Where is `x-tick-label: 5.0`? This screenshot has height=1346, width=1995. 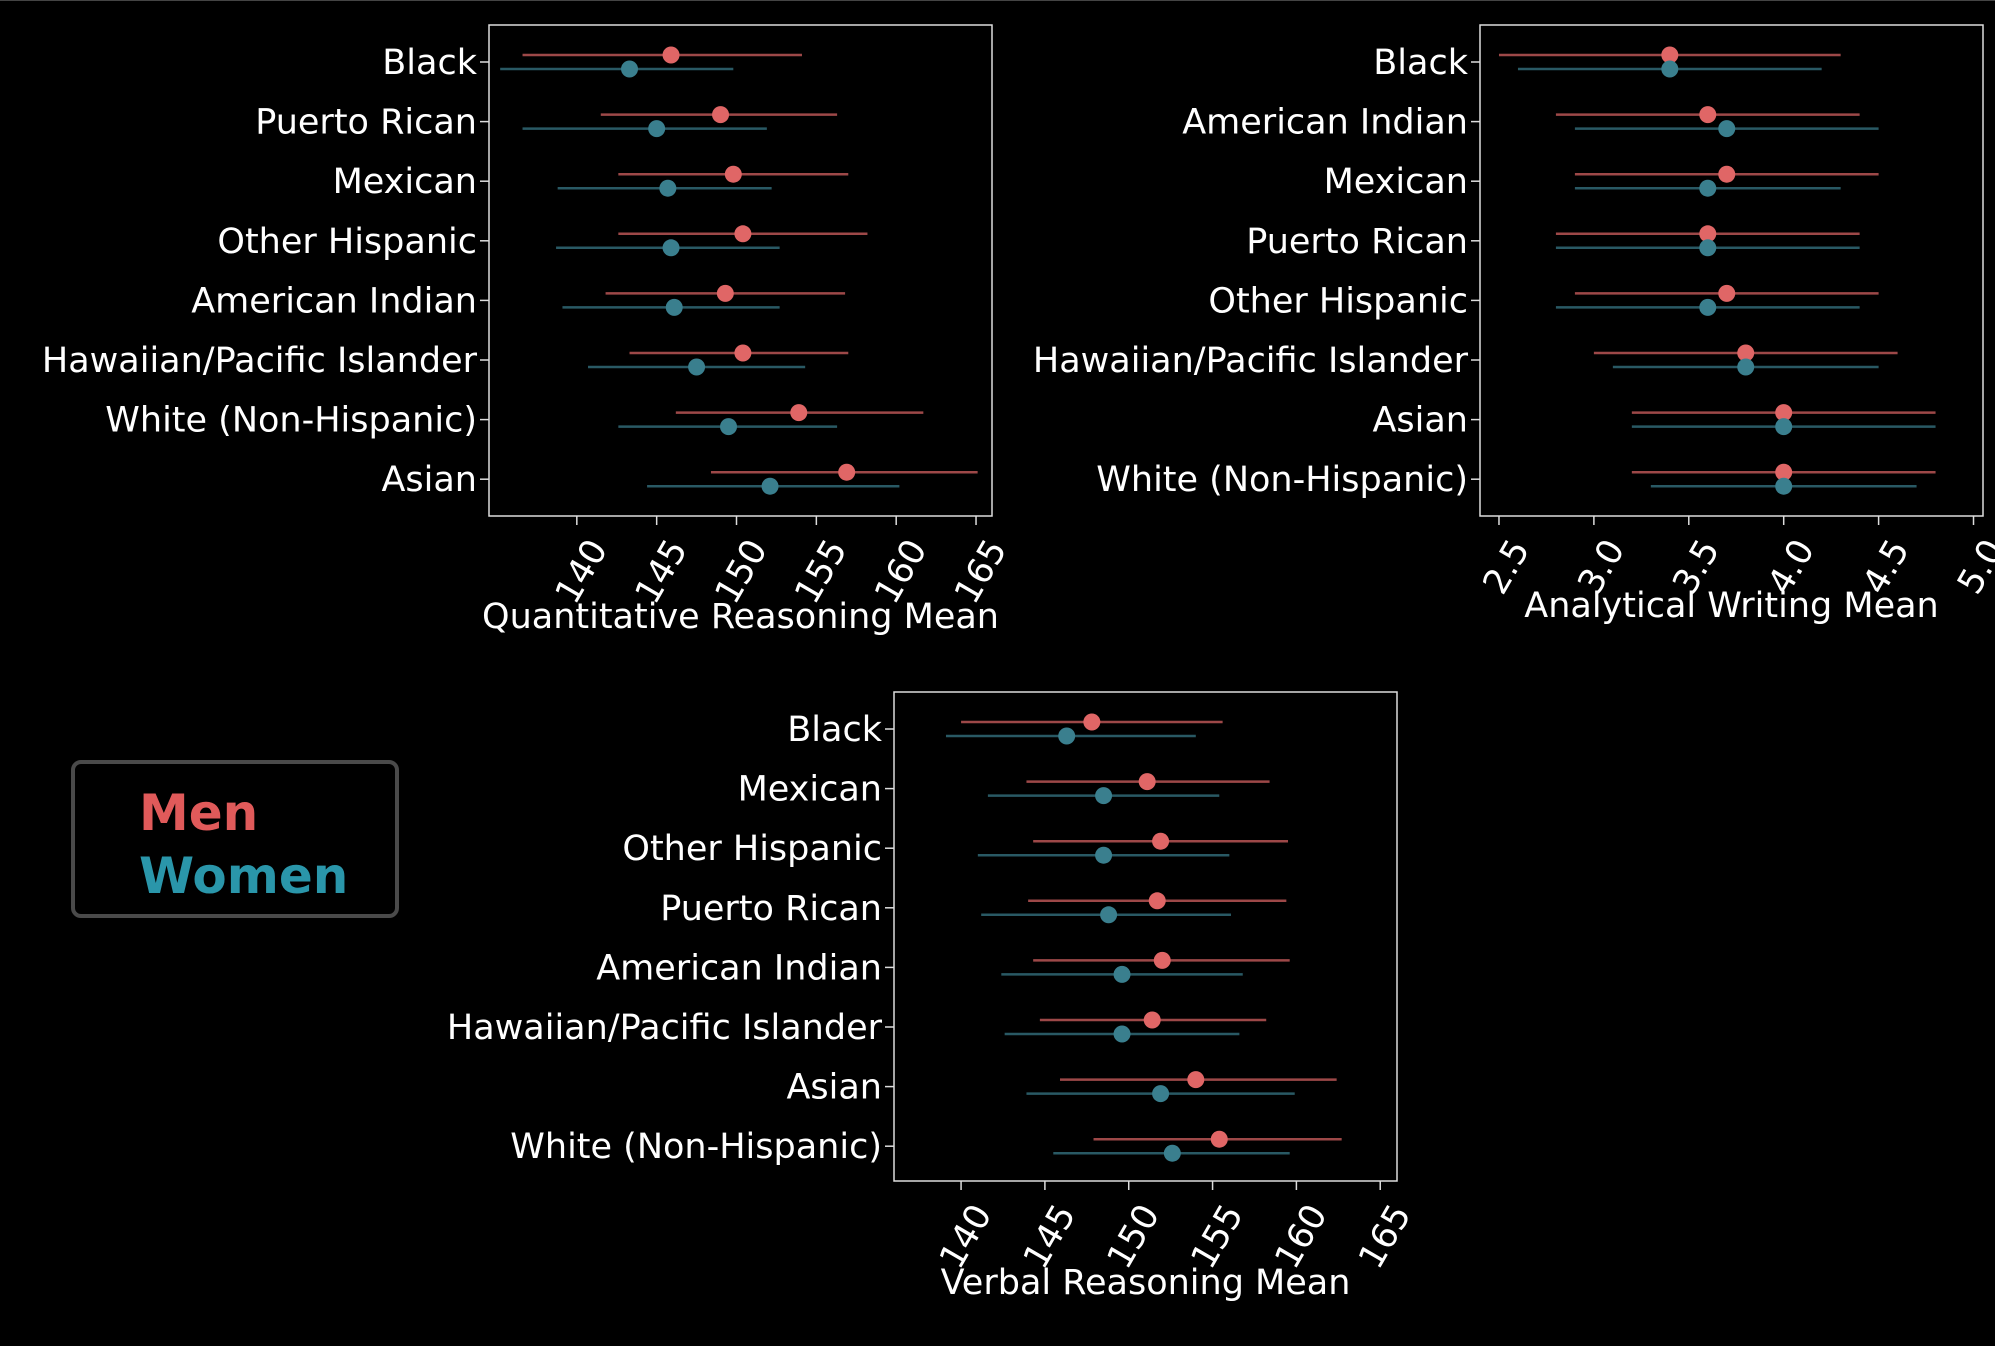
x-tick-label: 5.0 is located at coordinates (1972, 567).